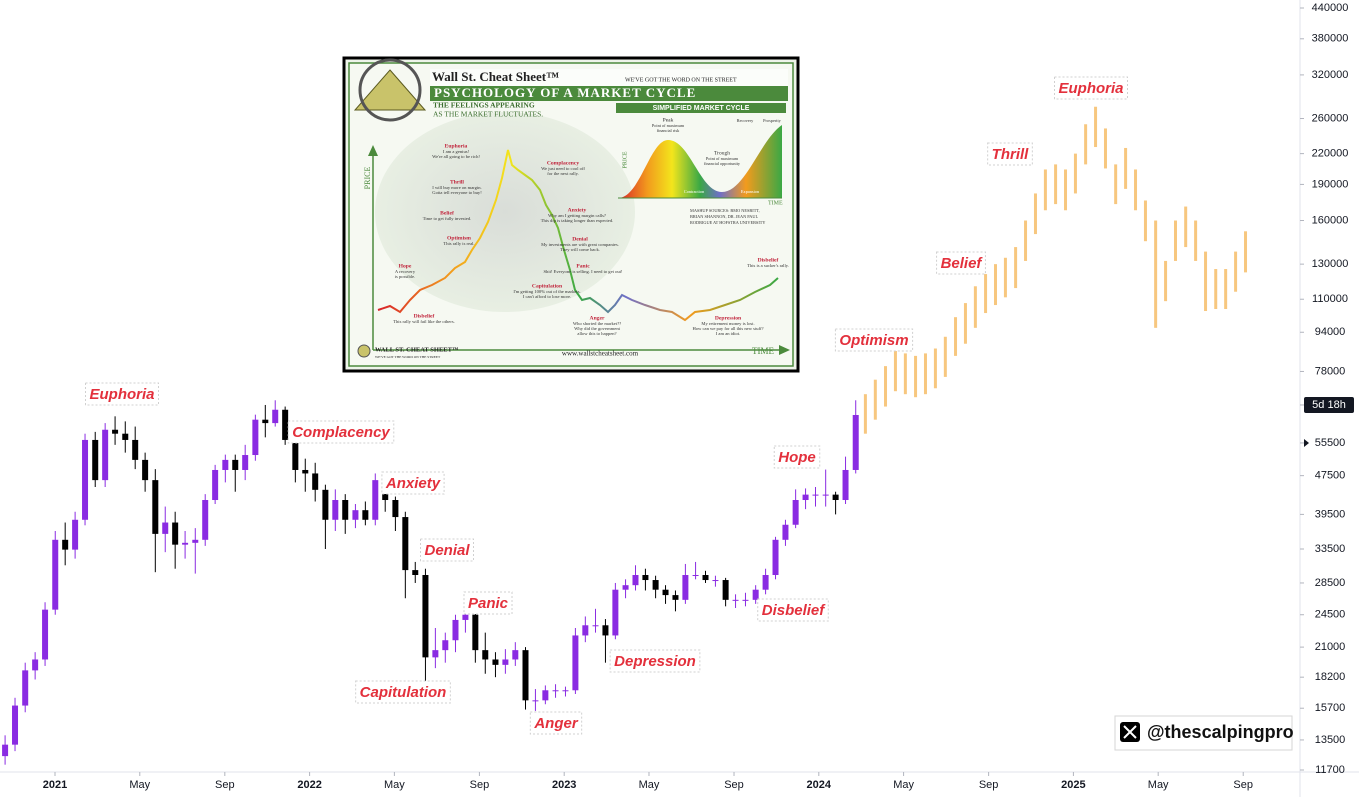 The width and height of the screenshot is (1359, 797). Describe the element at coordinates (668, 125) in the screenshot. I see `cycle-note: Point of maximum` at that location.